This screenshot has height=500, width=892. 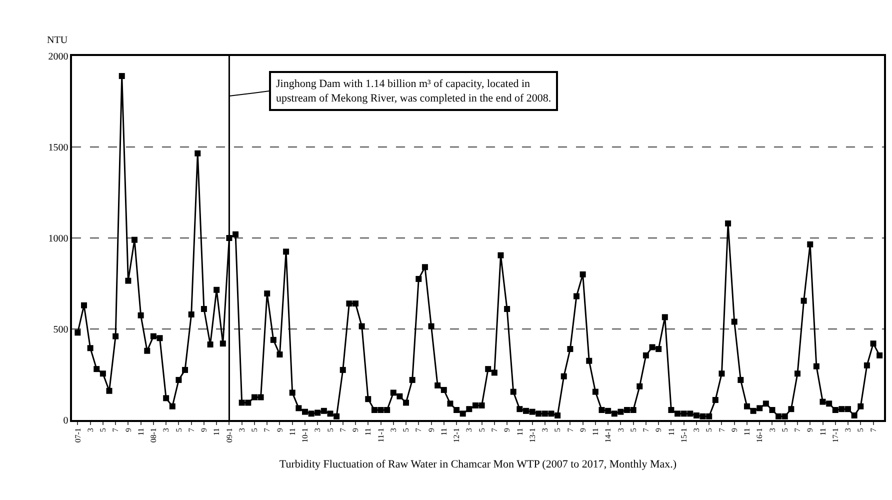 I want to click on x-tick-label: 07-1, so click(x=77, y=435).